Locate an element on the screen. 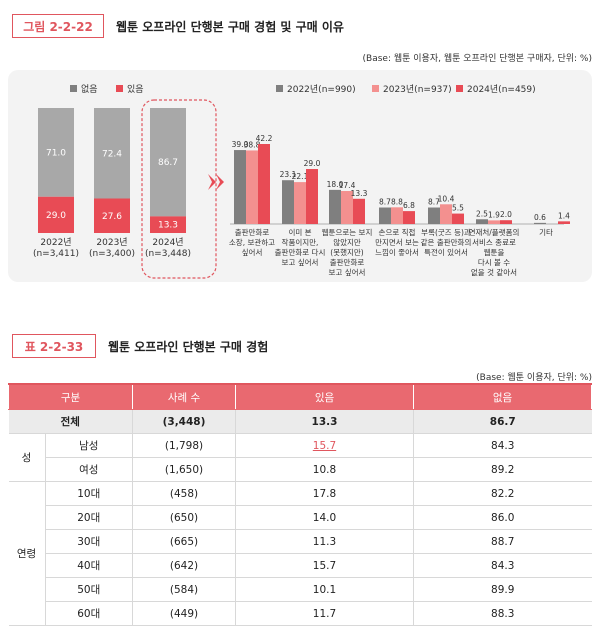 The width and height of the screenshot is (600, 628). data-label: 38.8 is located at coordinates (252, 144).